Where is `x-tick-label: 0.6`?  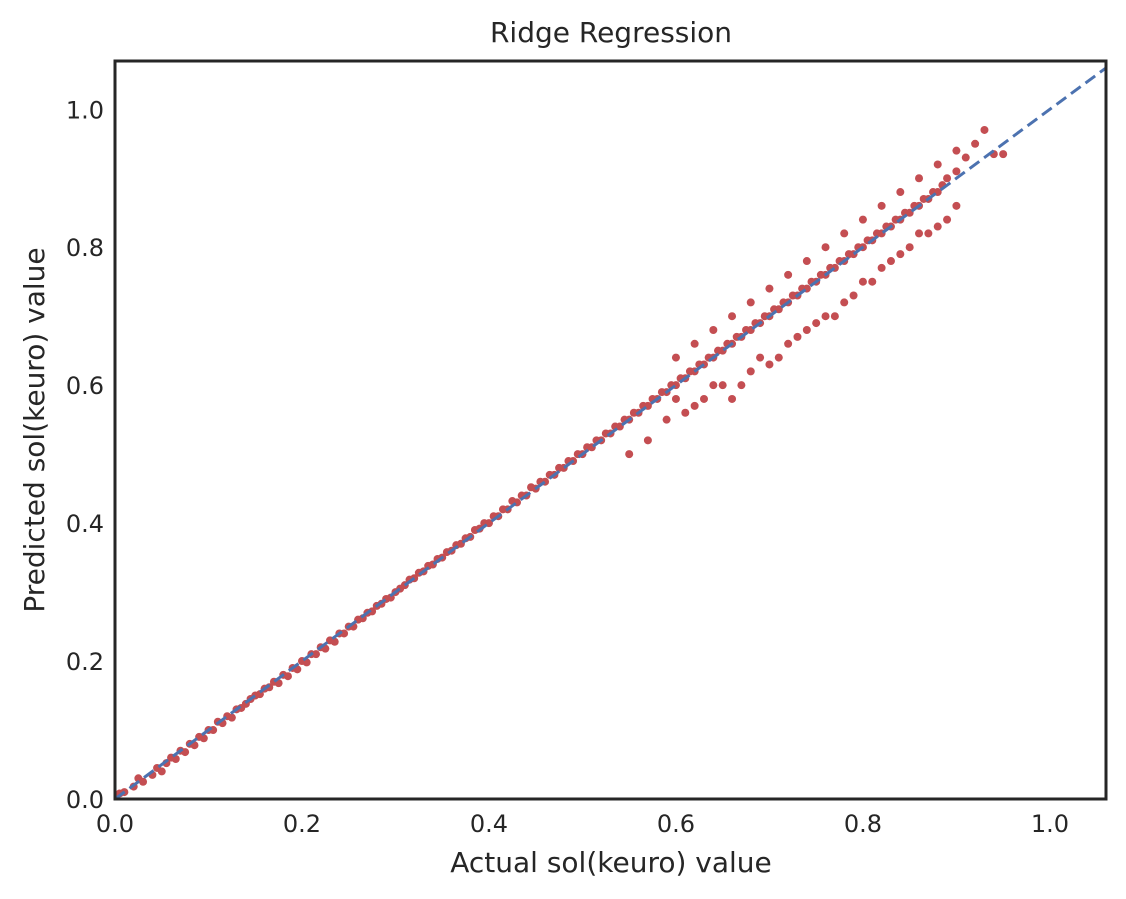
x-tick-label: 0.6 is located at coordinates (676, 824).